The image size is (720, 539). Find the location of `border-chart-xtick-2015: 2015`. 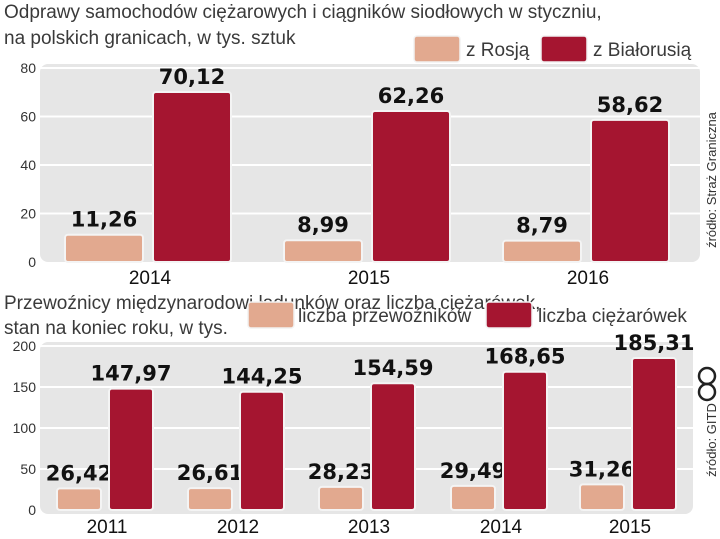

border-chart-xtick-2015: 2015 is located at coordinates (369, 278).